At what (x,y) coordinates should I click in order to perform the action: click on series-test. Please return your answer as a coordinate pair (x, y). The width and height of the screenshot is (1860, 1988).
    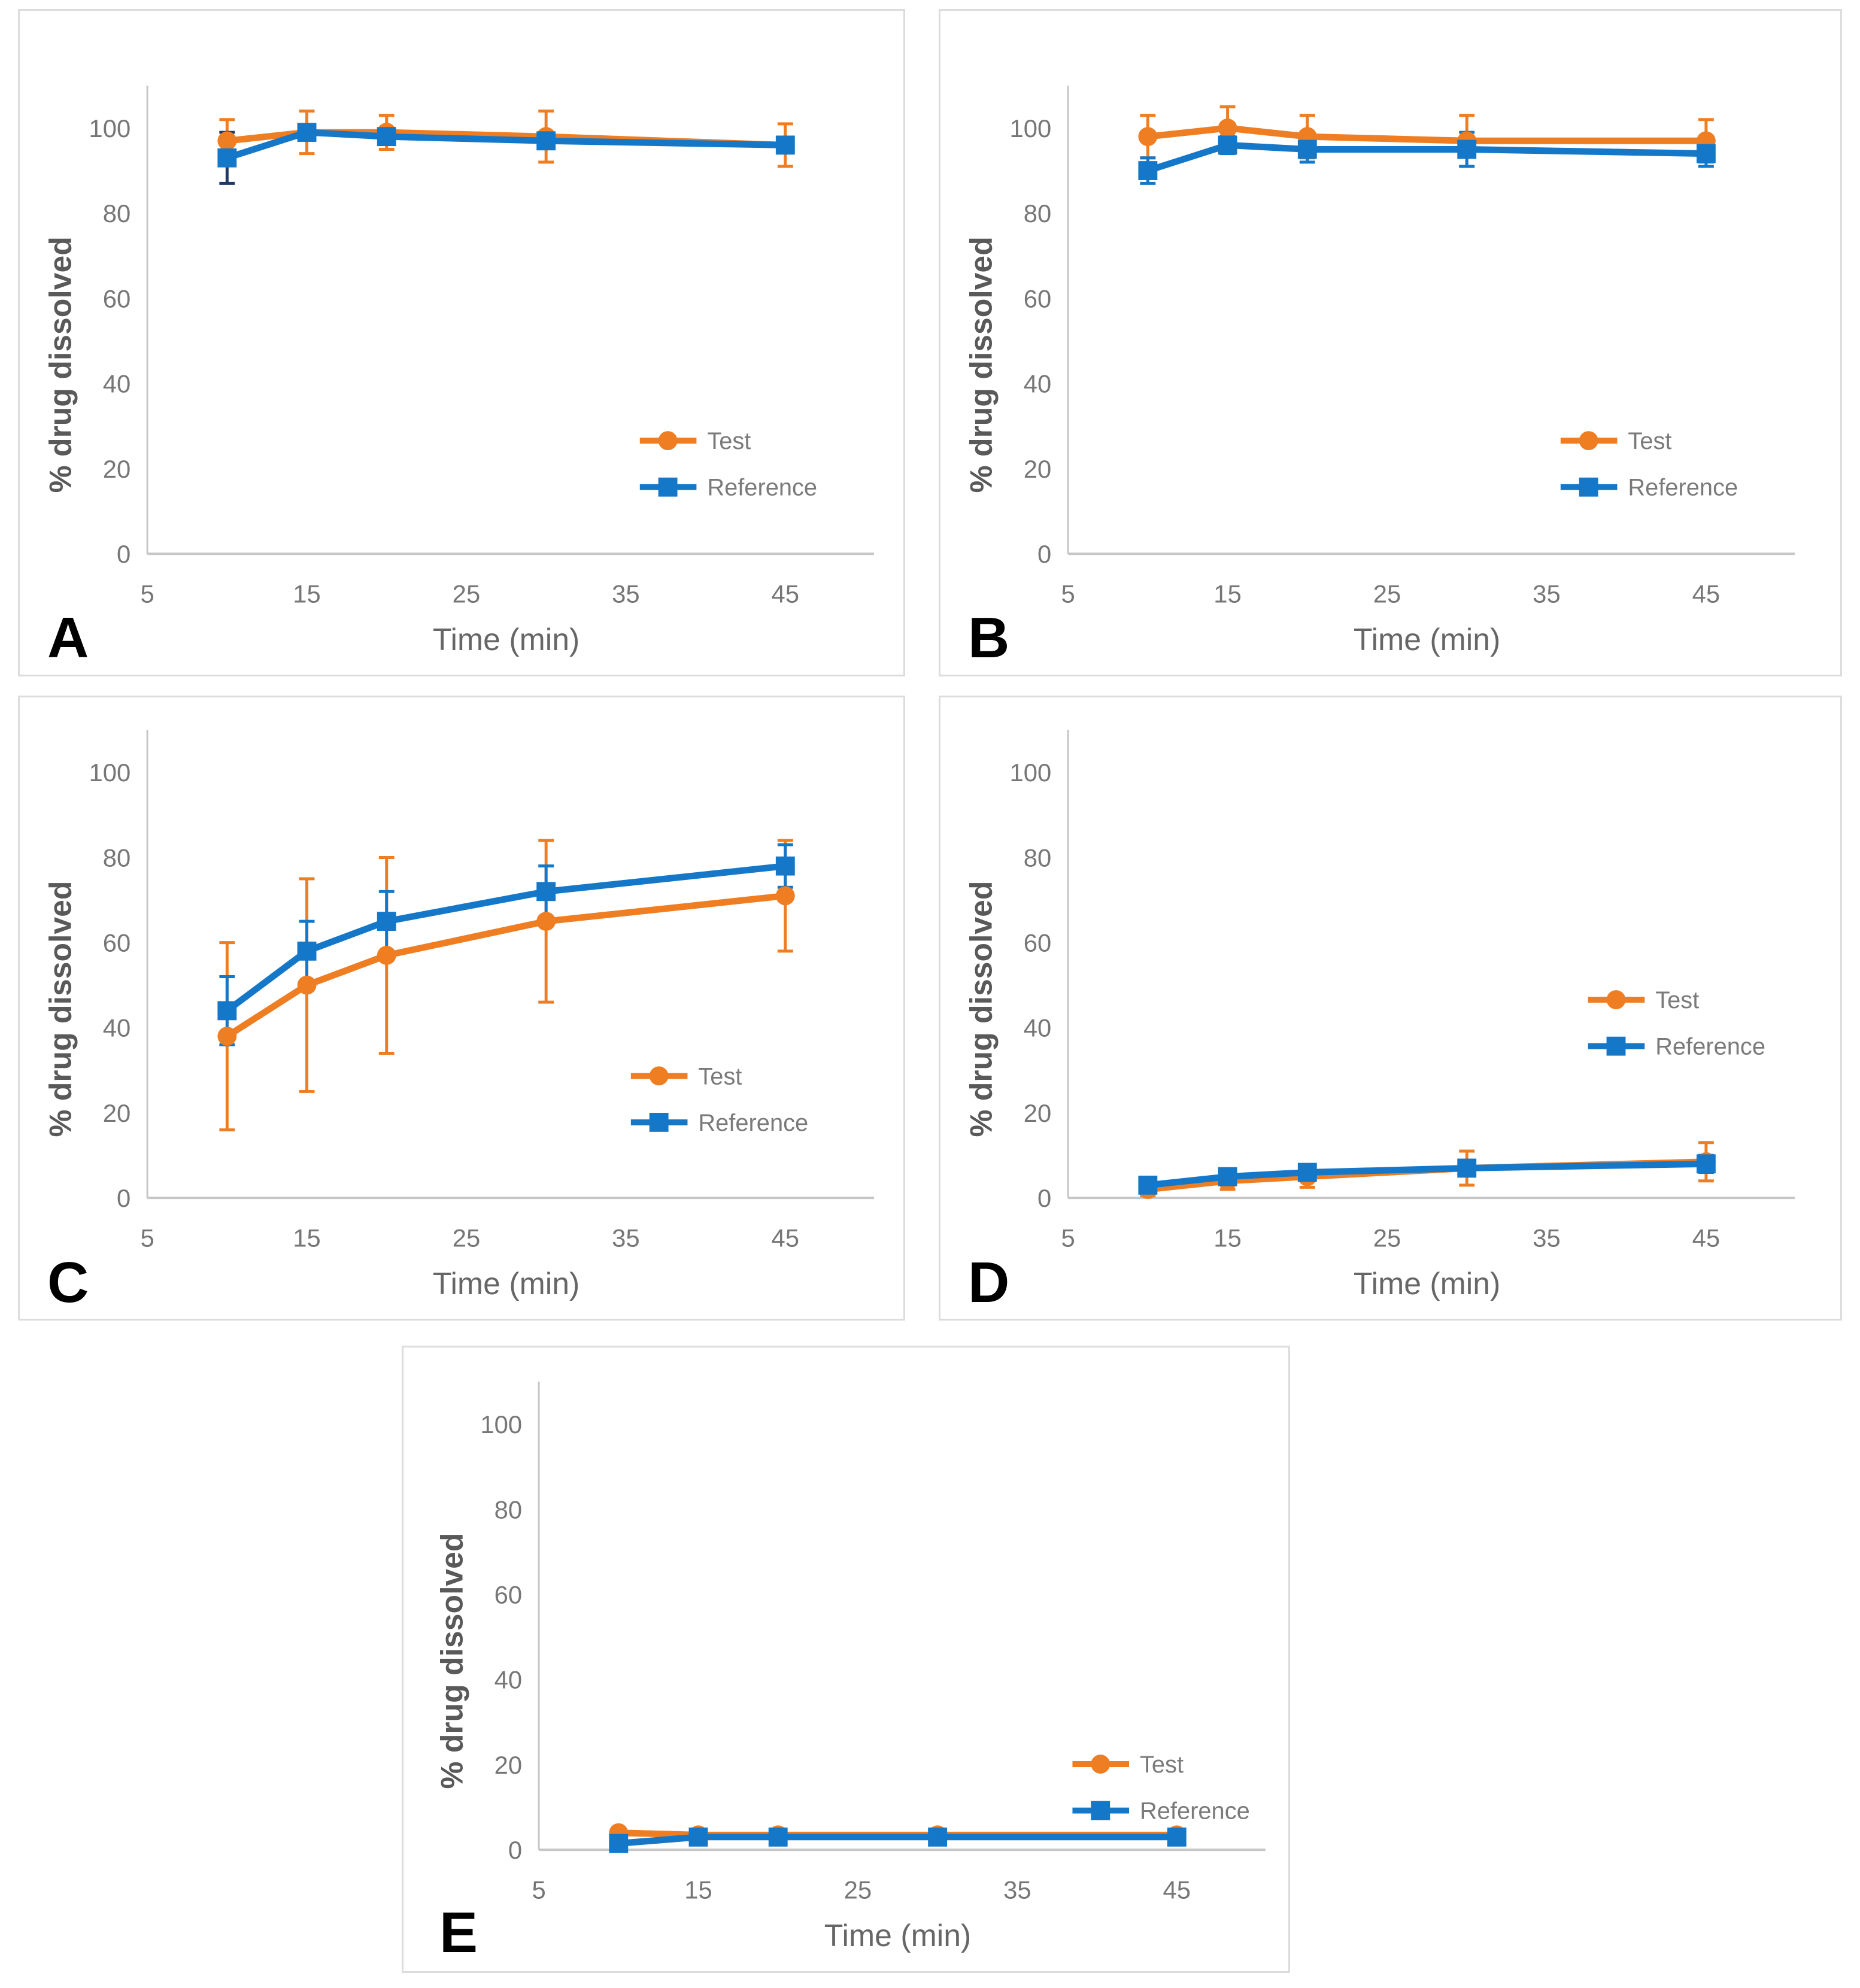
    Looking at the image, I should click on (506, 966).